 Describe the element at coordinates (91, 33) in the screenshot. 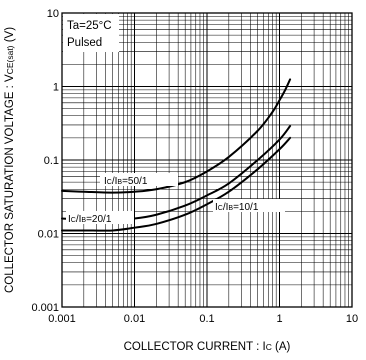

I see `annotation-box` at that location.